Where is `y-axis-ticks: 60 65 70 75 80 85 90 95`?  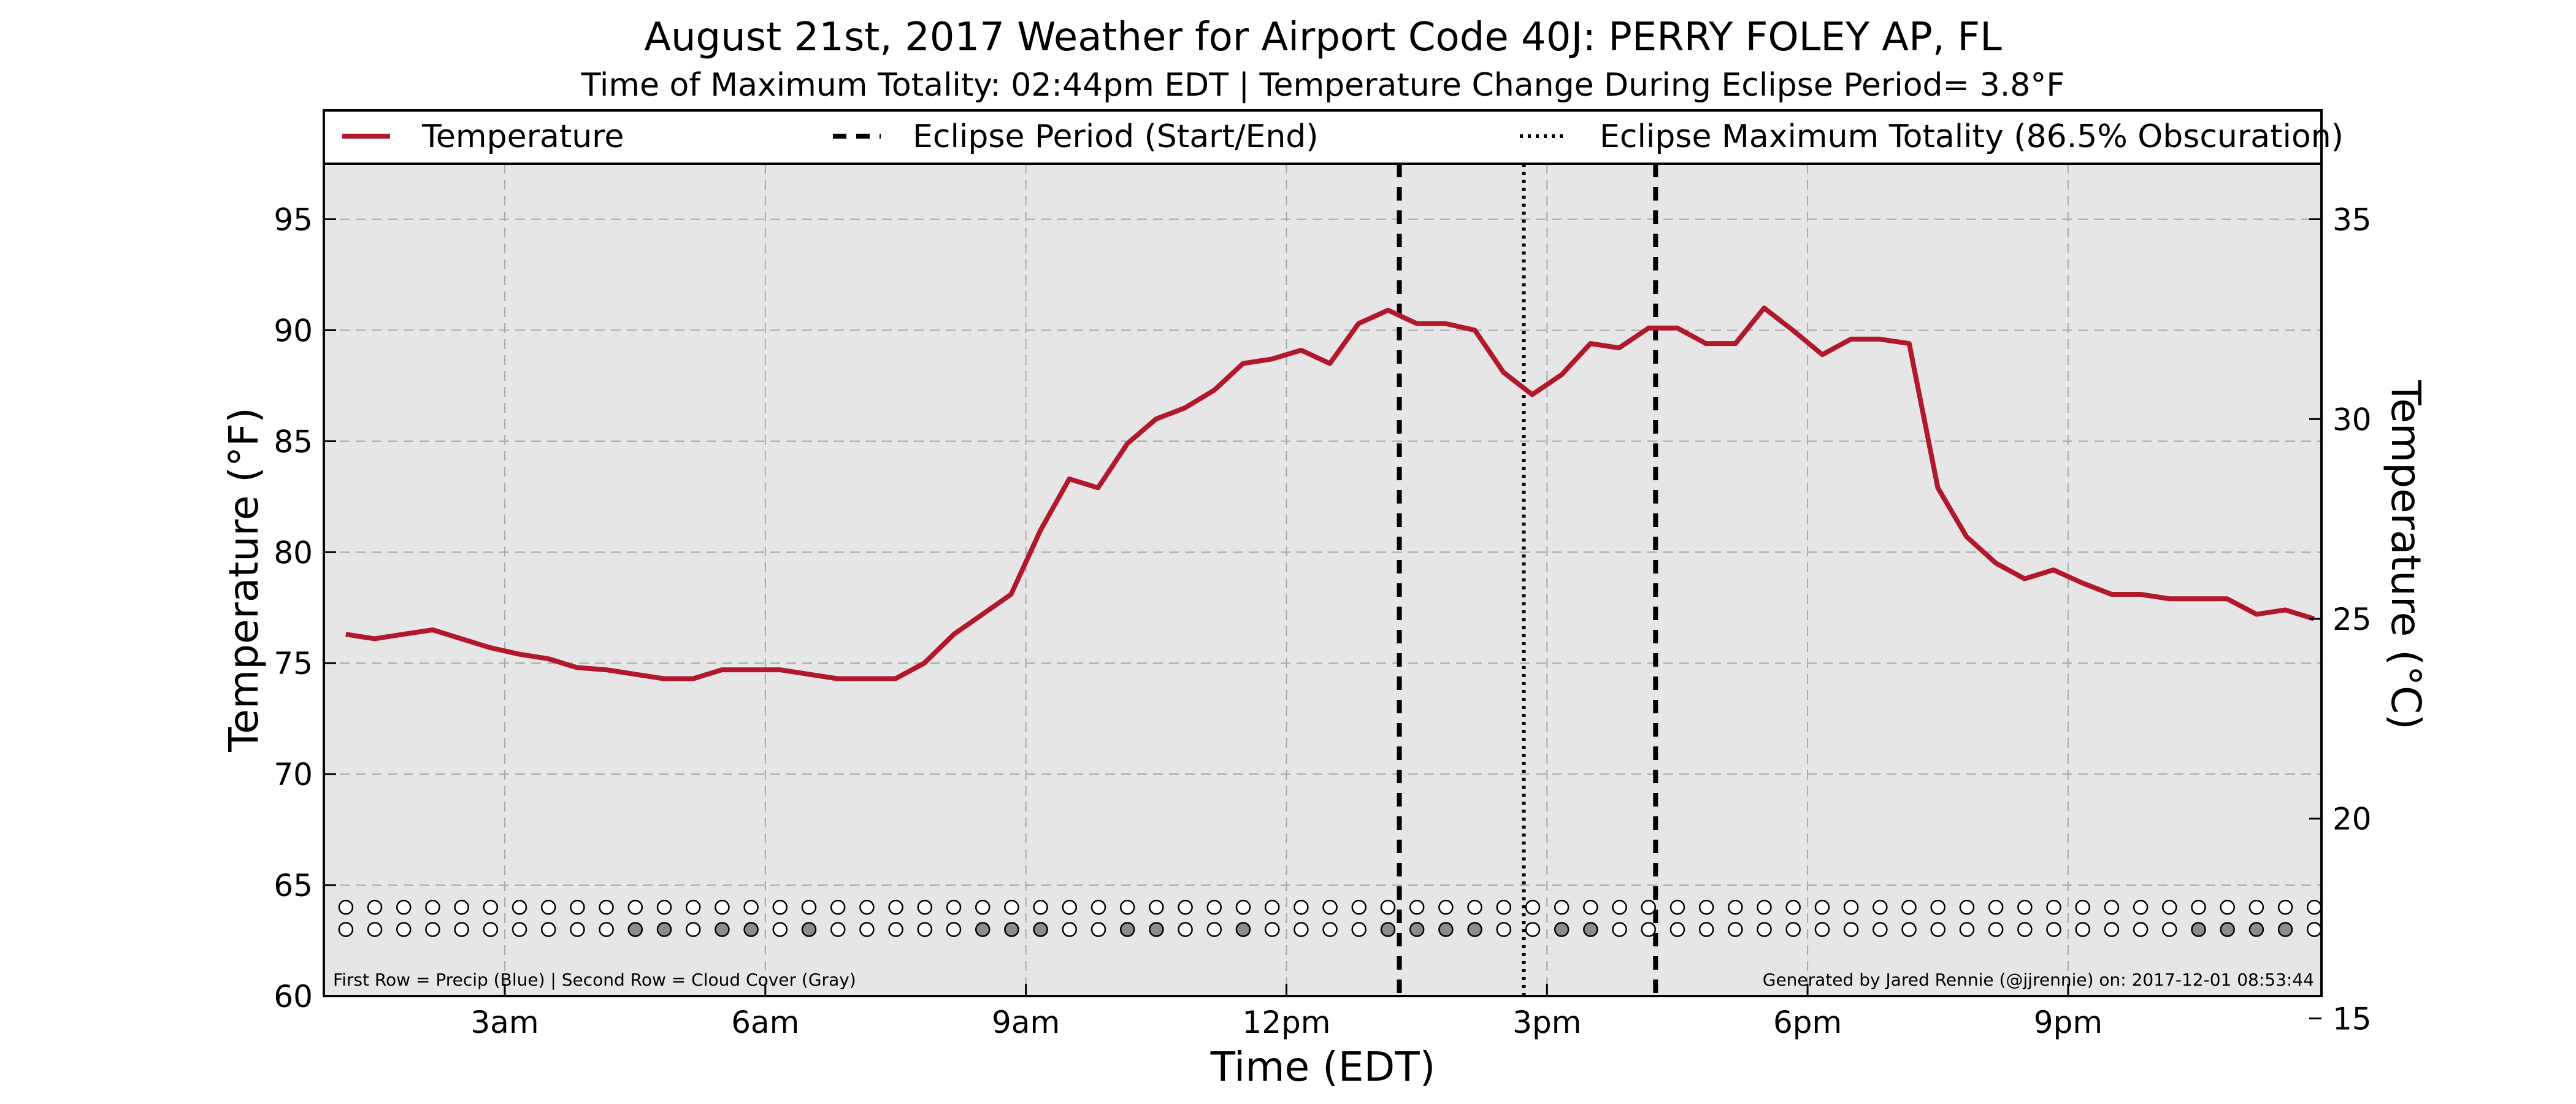
y-axis-ticks: 60 65 70 75 80 85 90 95 is located at coordinates (305, 608).